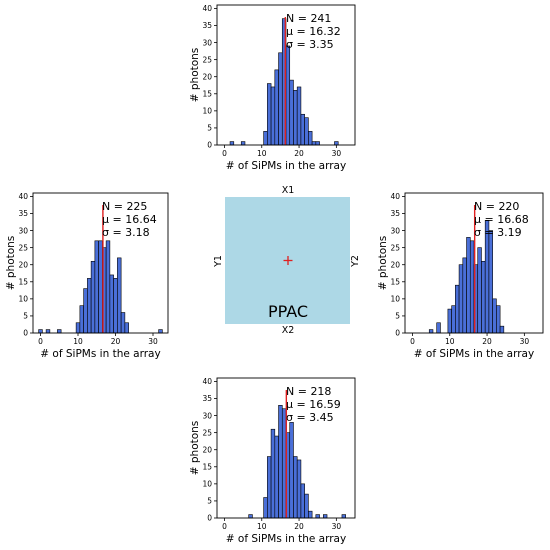 The image size is (550, 550). Describe the element at coordinates (288, 330) in the screenshot. I see `ppac-label-bottom: X2` at that location.